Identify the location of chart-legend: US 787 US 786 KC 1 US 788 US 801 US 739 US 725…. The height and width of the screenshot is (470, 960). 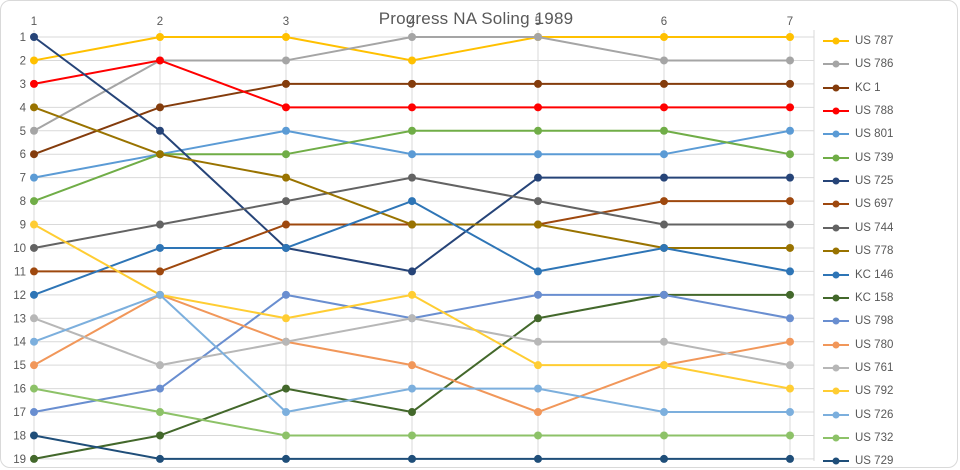
(888, 234).